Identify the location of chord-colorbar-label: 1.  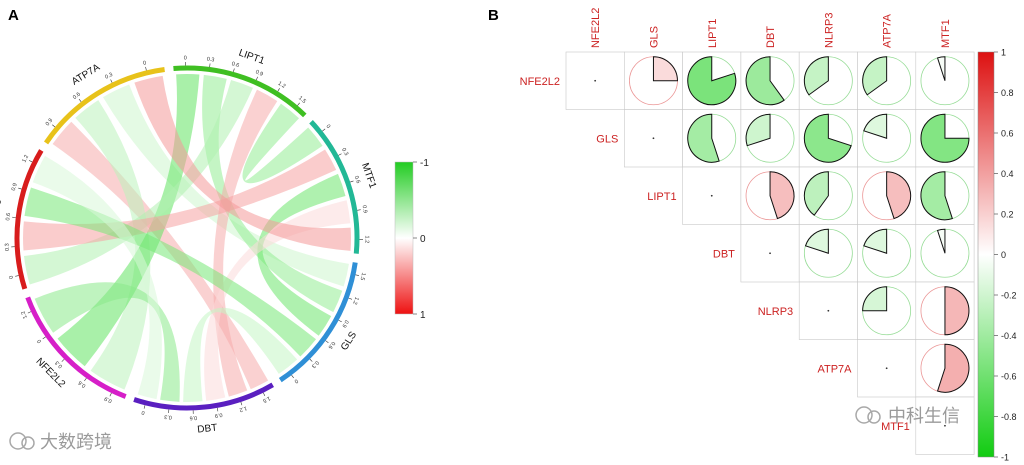
(423, 315).